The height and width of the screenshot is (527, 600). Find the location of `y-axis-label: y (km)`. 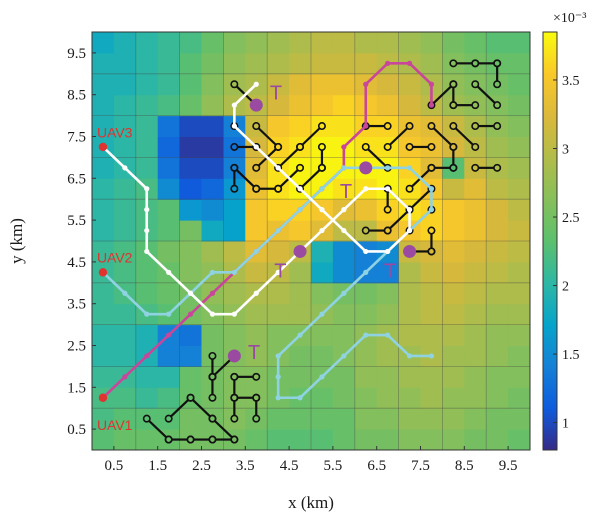

y-axis-label: y (km) is located at coordinates (16, 241).